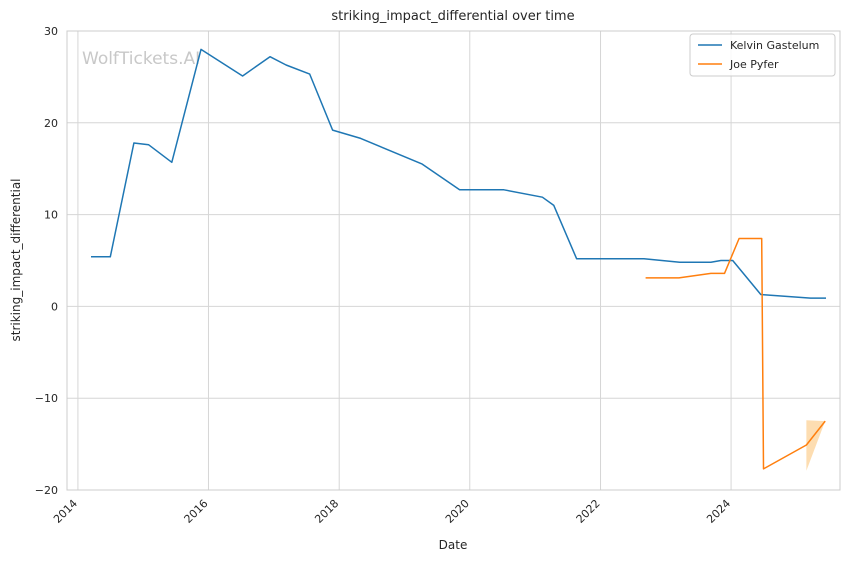  I want to click on x-tick-label: 2024, so click(718, 511).